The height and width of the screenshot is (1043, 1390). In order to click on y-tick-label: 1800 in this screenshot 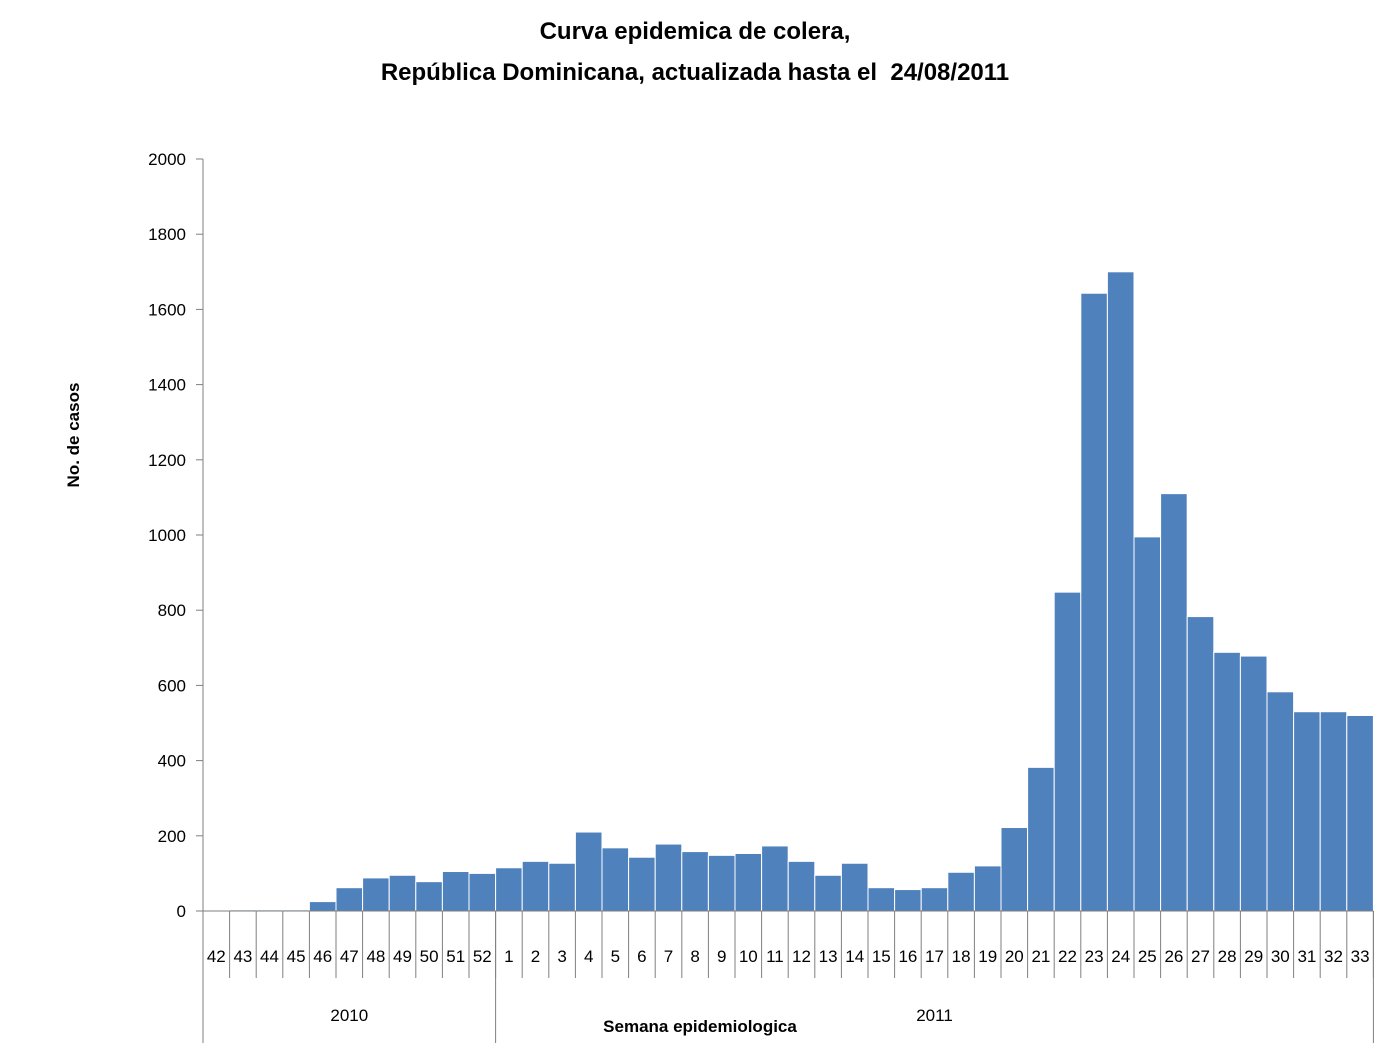, I will do `click(167, 234)`.